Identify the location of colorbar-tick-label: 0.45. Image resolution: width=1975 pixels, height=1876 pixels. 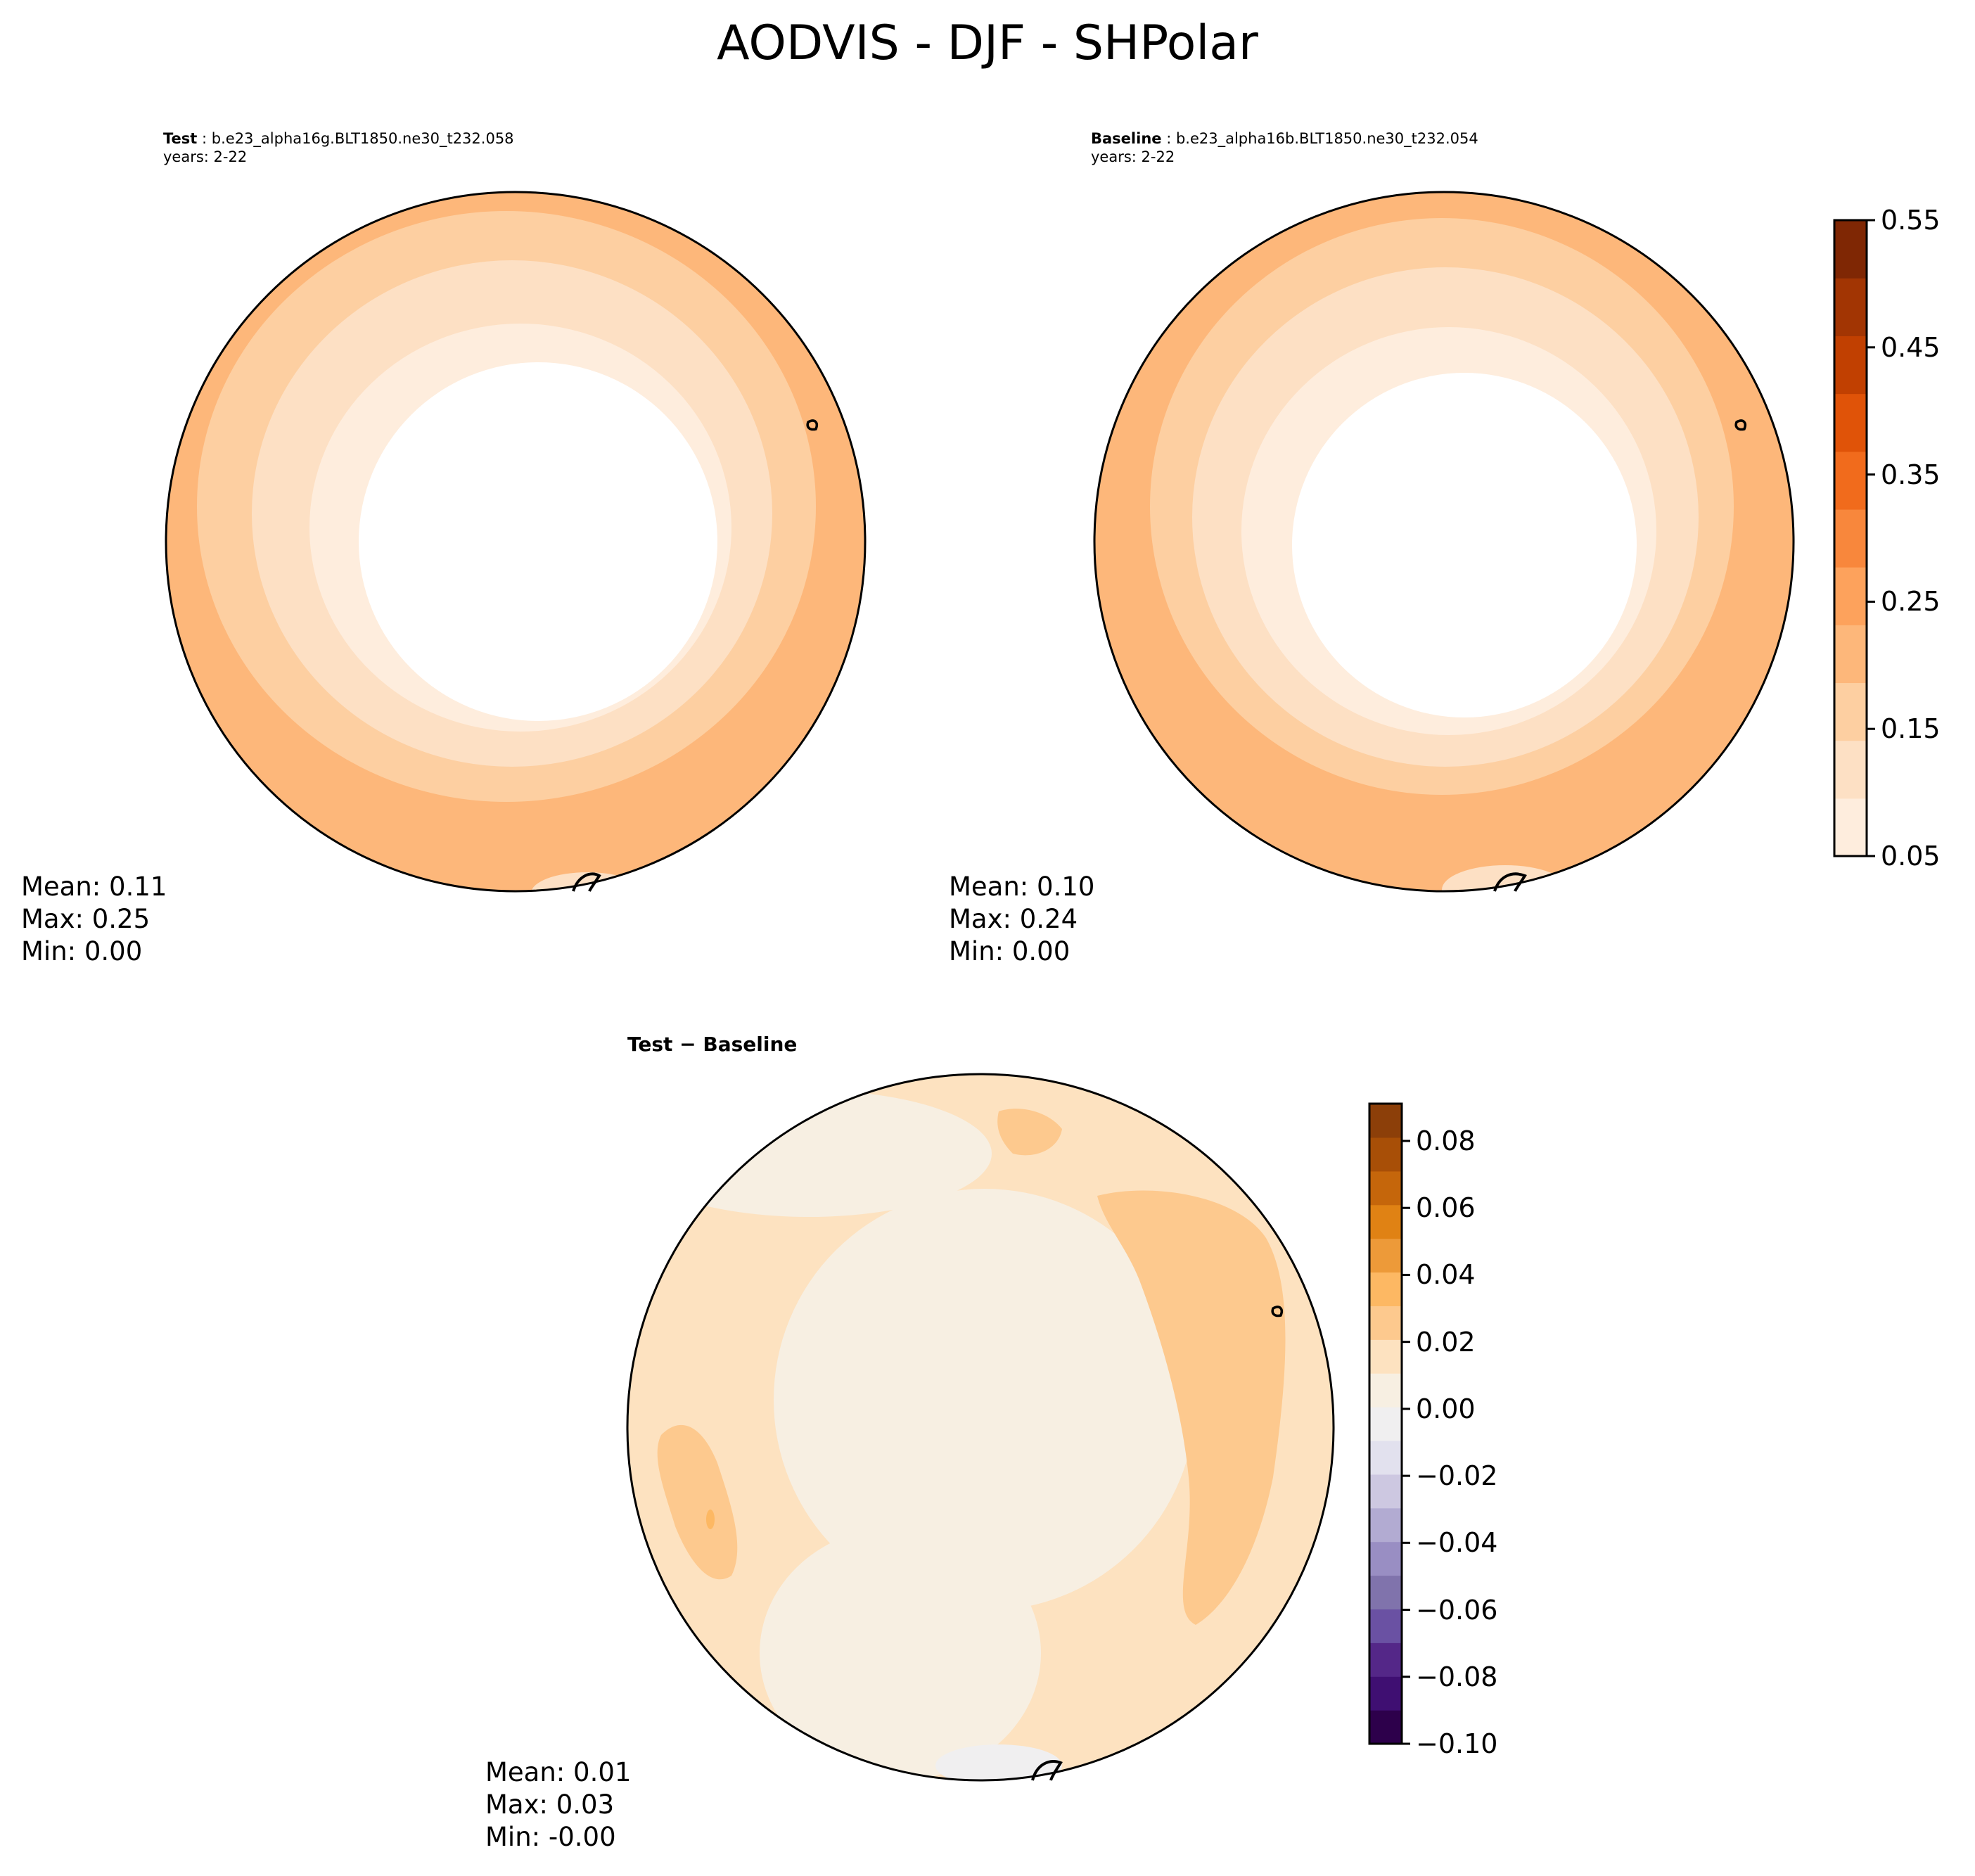
(1911, 347).